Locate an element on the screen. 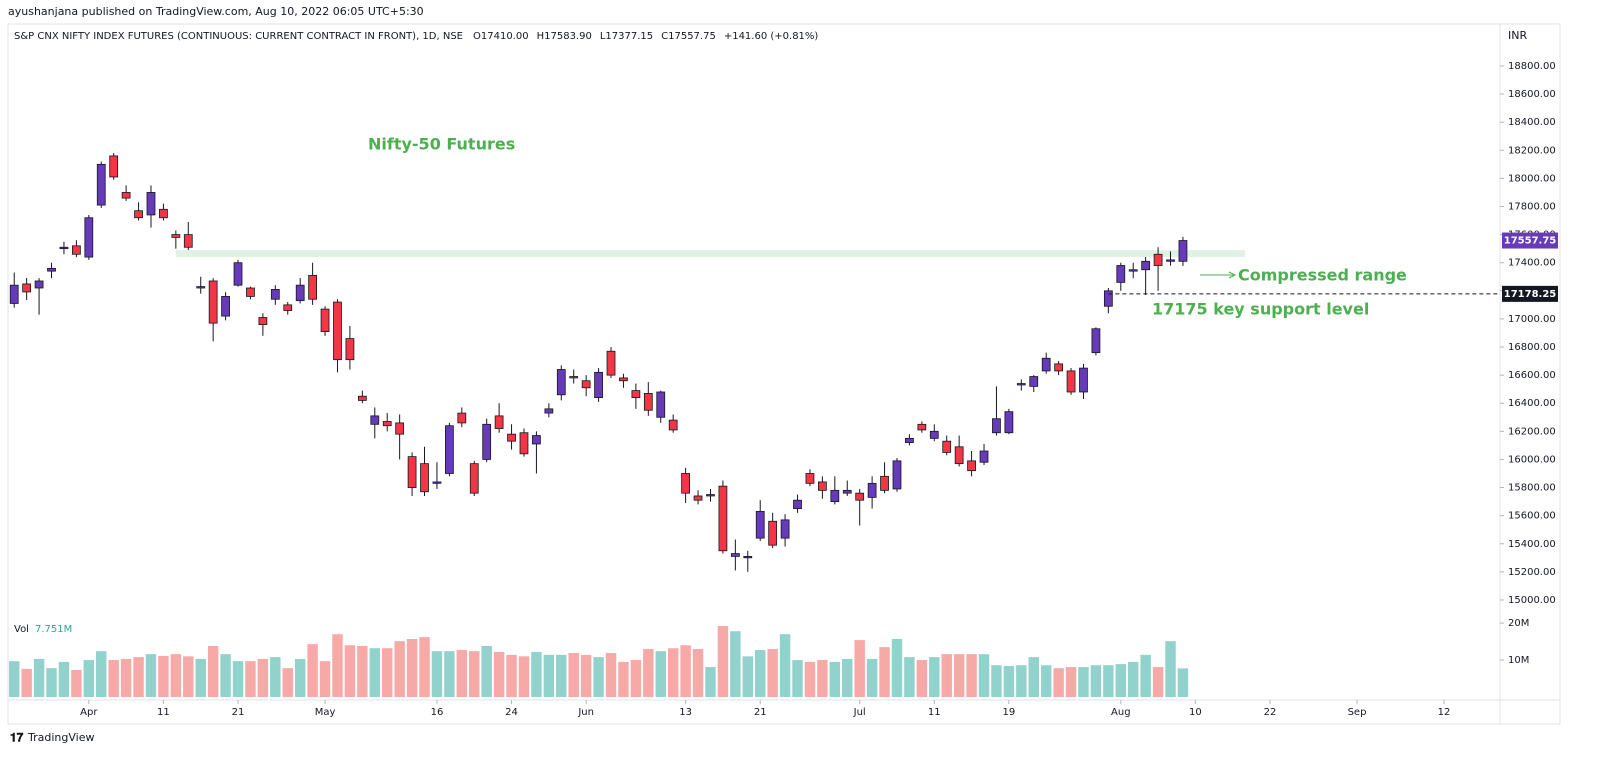  y-tick-label: 15200.00 is located at coordinates (1532, 572).